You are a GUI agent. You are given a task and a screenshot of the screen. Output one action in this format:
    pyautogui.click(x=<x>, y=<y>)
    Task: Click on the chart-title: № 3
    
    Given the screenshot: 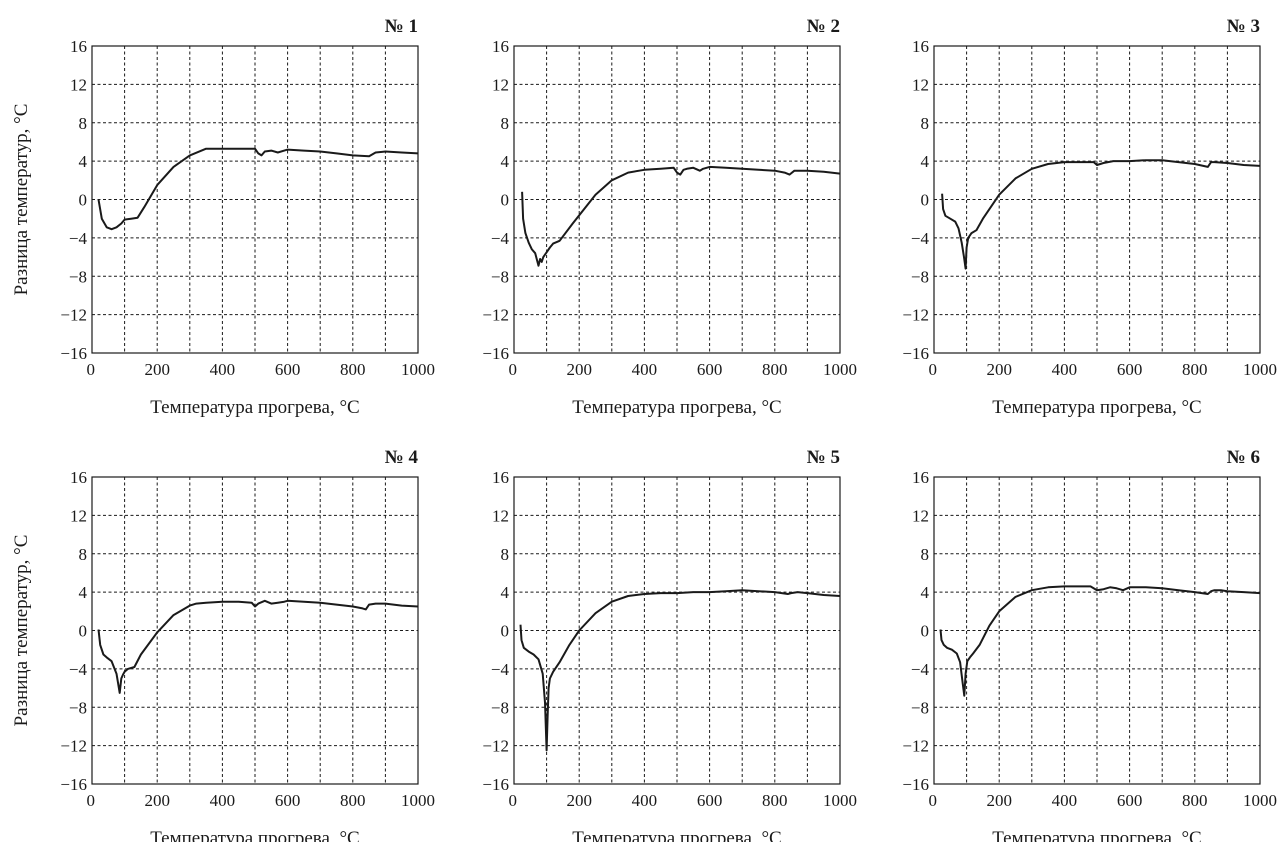 What is the action you would take?
    pyautogui.click(x=1243, y=26)
    